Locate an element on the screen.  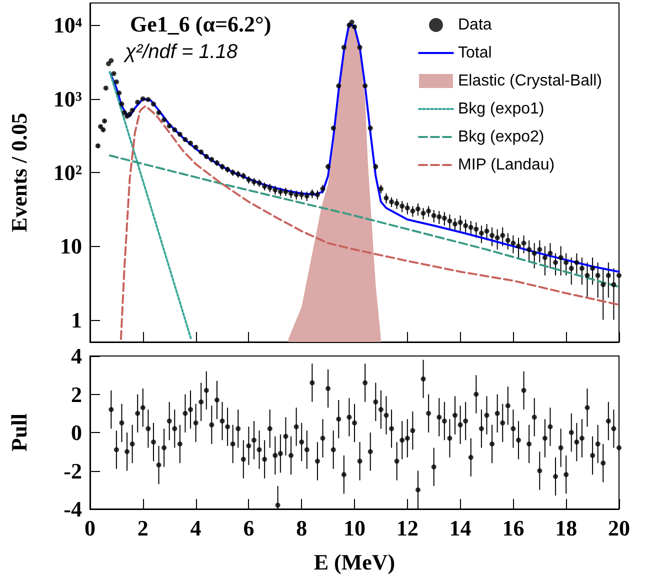
legend-label: Data is located at coordinates (475, 25).